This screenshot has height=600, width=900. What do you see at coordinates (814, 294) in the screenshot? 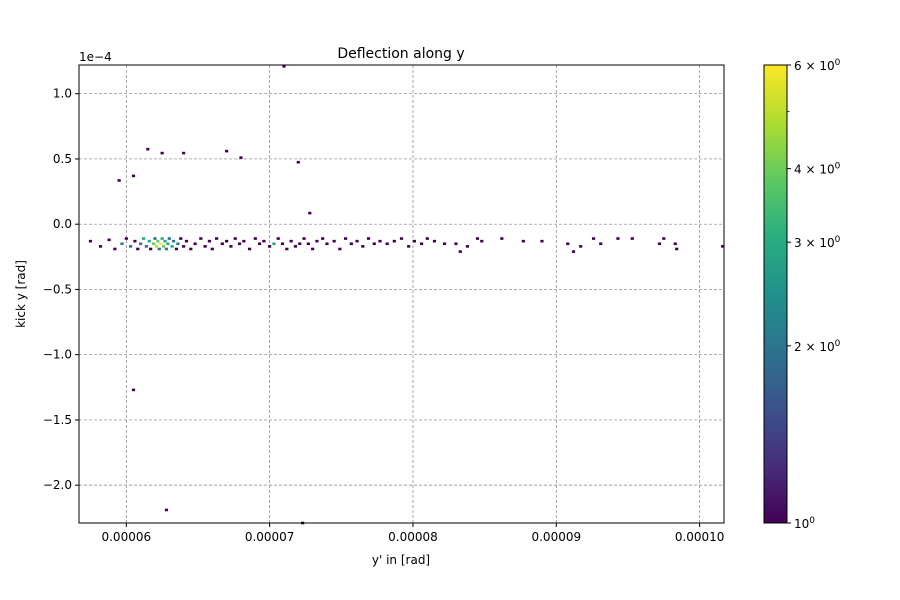
I see `colorbar-ticks: 100 2 × 100 3 × 100 4 × 100 6 × 100` at bounding box center [814, 294].